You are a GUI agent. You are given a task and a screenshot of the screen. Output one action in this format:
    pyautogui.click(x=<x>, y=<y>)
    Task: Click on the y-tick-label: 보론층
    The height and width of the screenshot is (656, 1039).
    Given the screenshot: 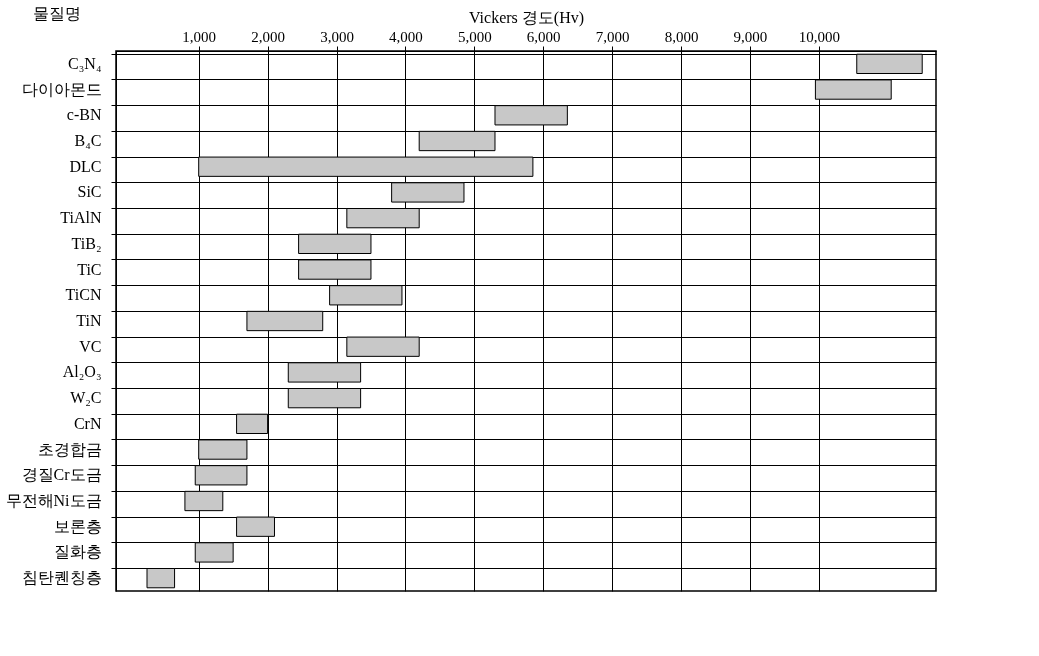 What is the action you would take?
    pyautogui.click(x=77, y=526)
    